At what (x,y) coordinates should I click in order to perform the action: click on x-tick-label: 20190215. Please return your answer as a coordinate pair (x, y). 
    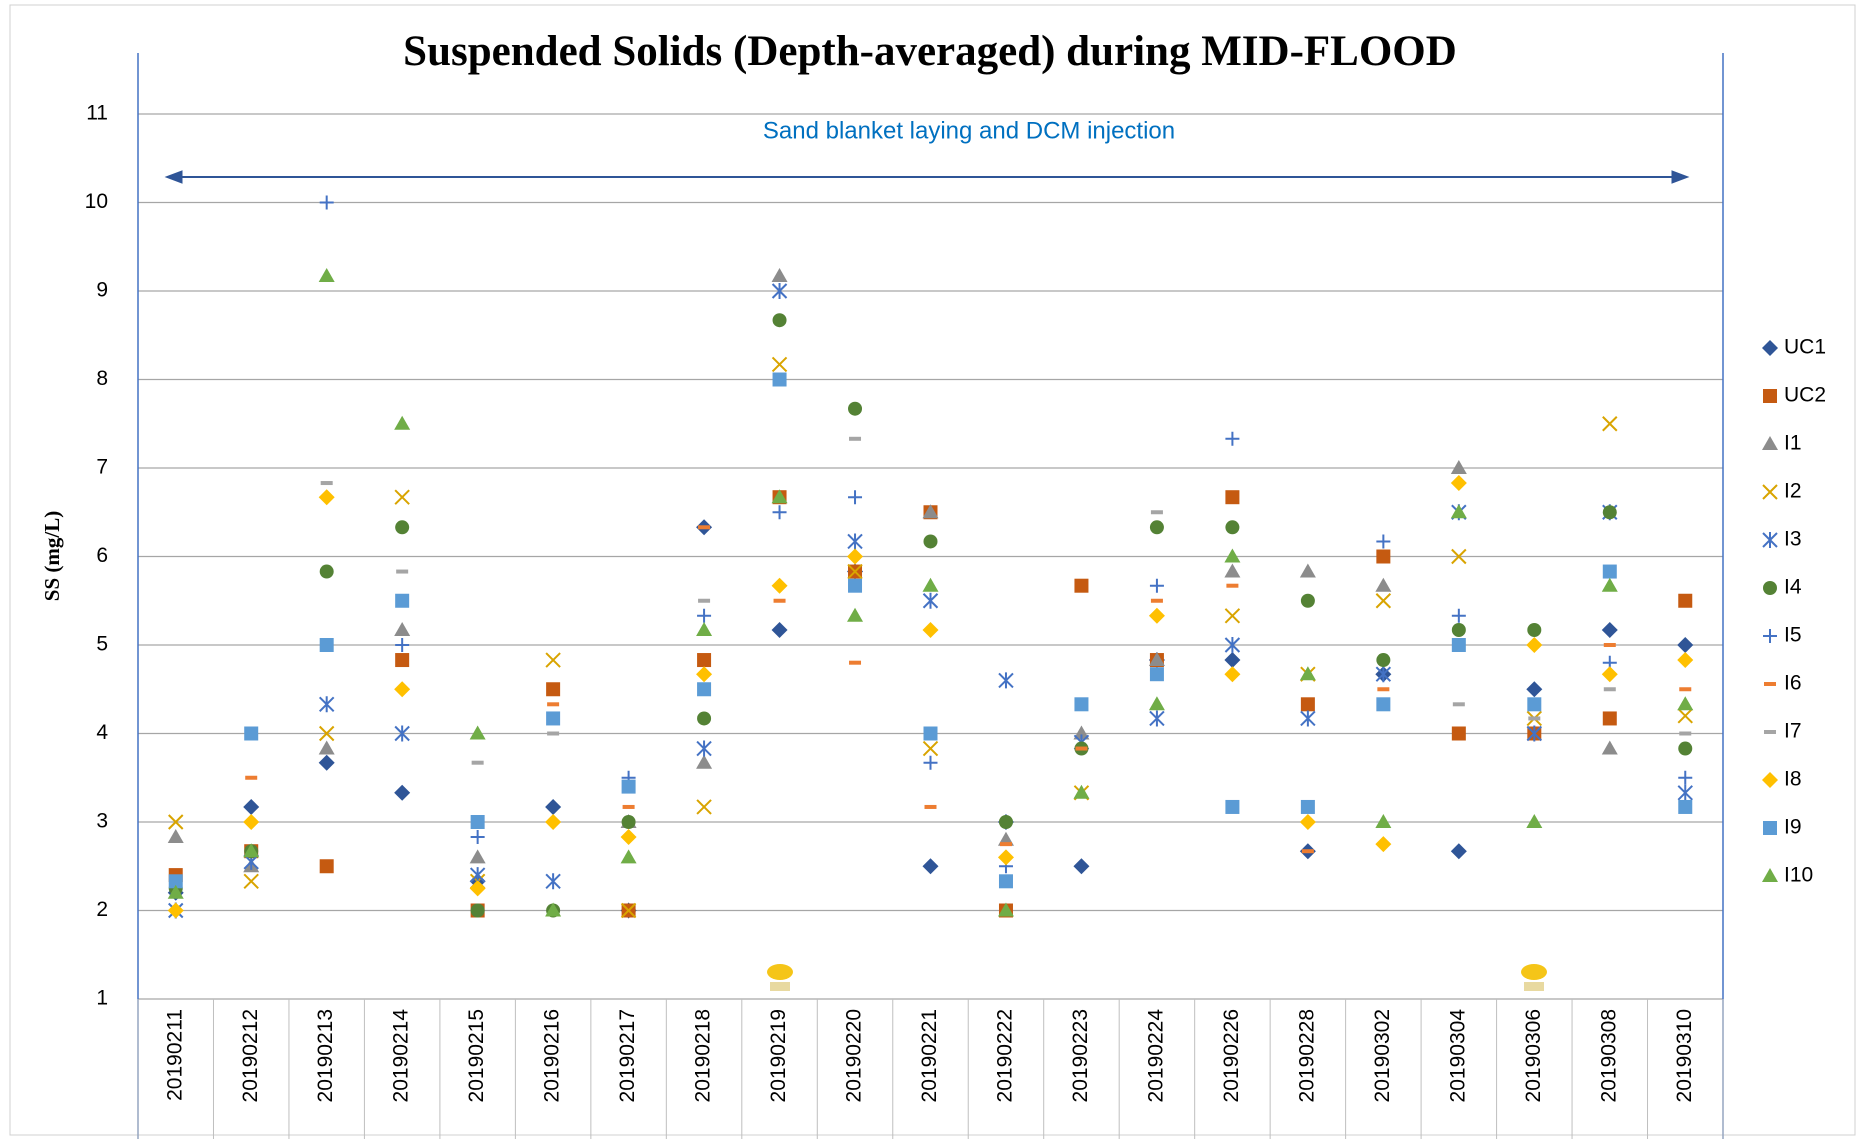
    Looking at the image, I should click on (476, 1055).